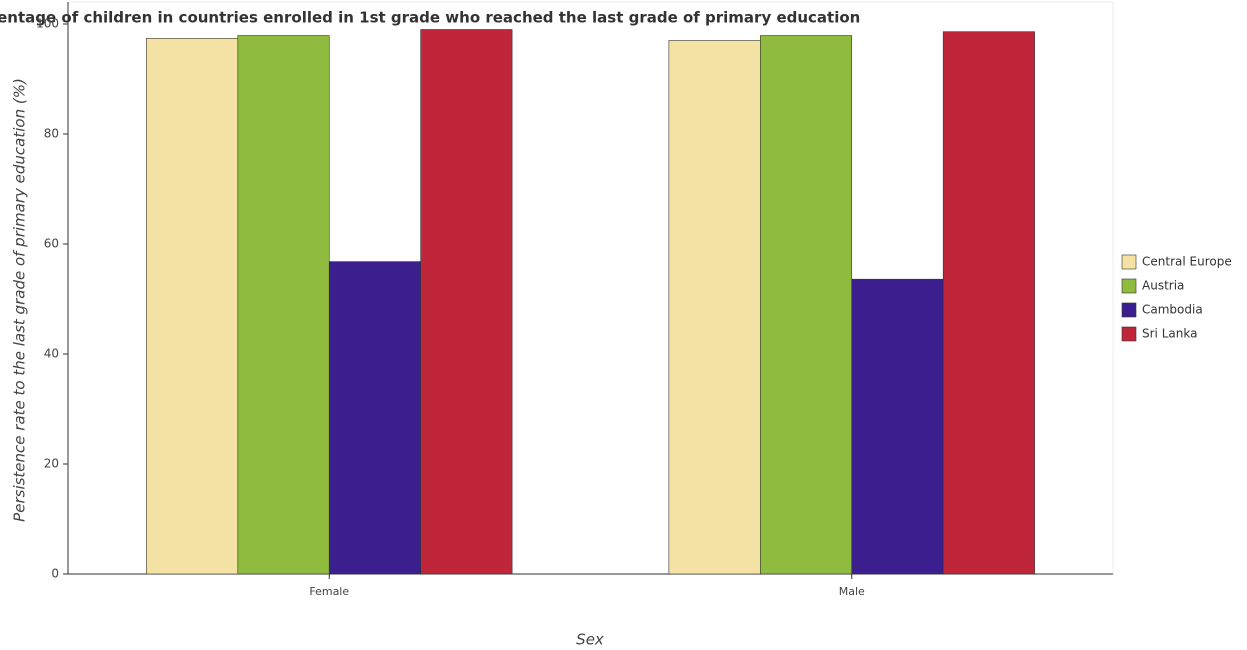  Describe the element at coordinates (1172, 310) in the screenshot. I see `legend-label: Cambodia` at that location.